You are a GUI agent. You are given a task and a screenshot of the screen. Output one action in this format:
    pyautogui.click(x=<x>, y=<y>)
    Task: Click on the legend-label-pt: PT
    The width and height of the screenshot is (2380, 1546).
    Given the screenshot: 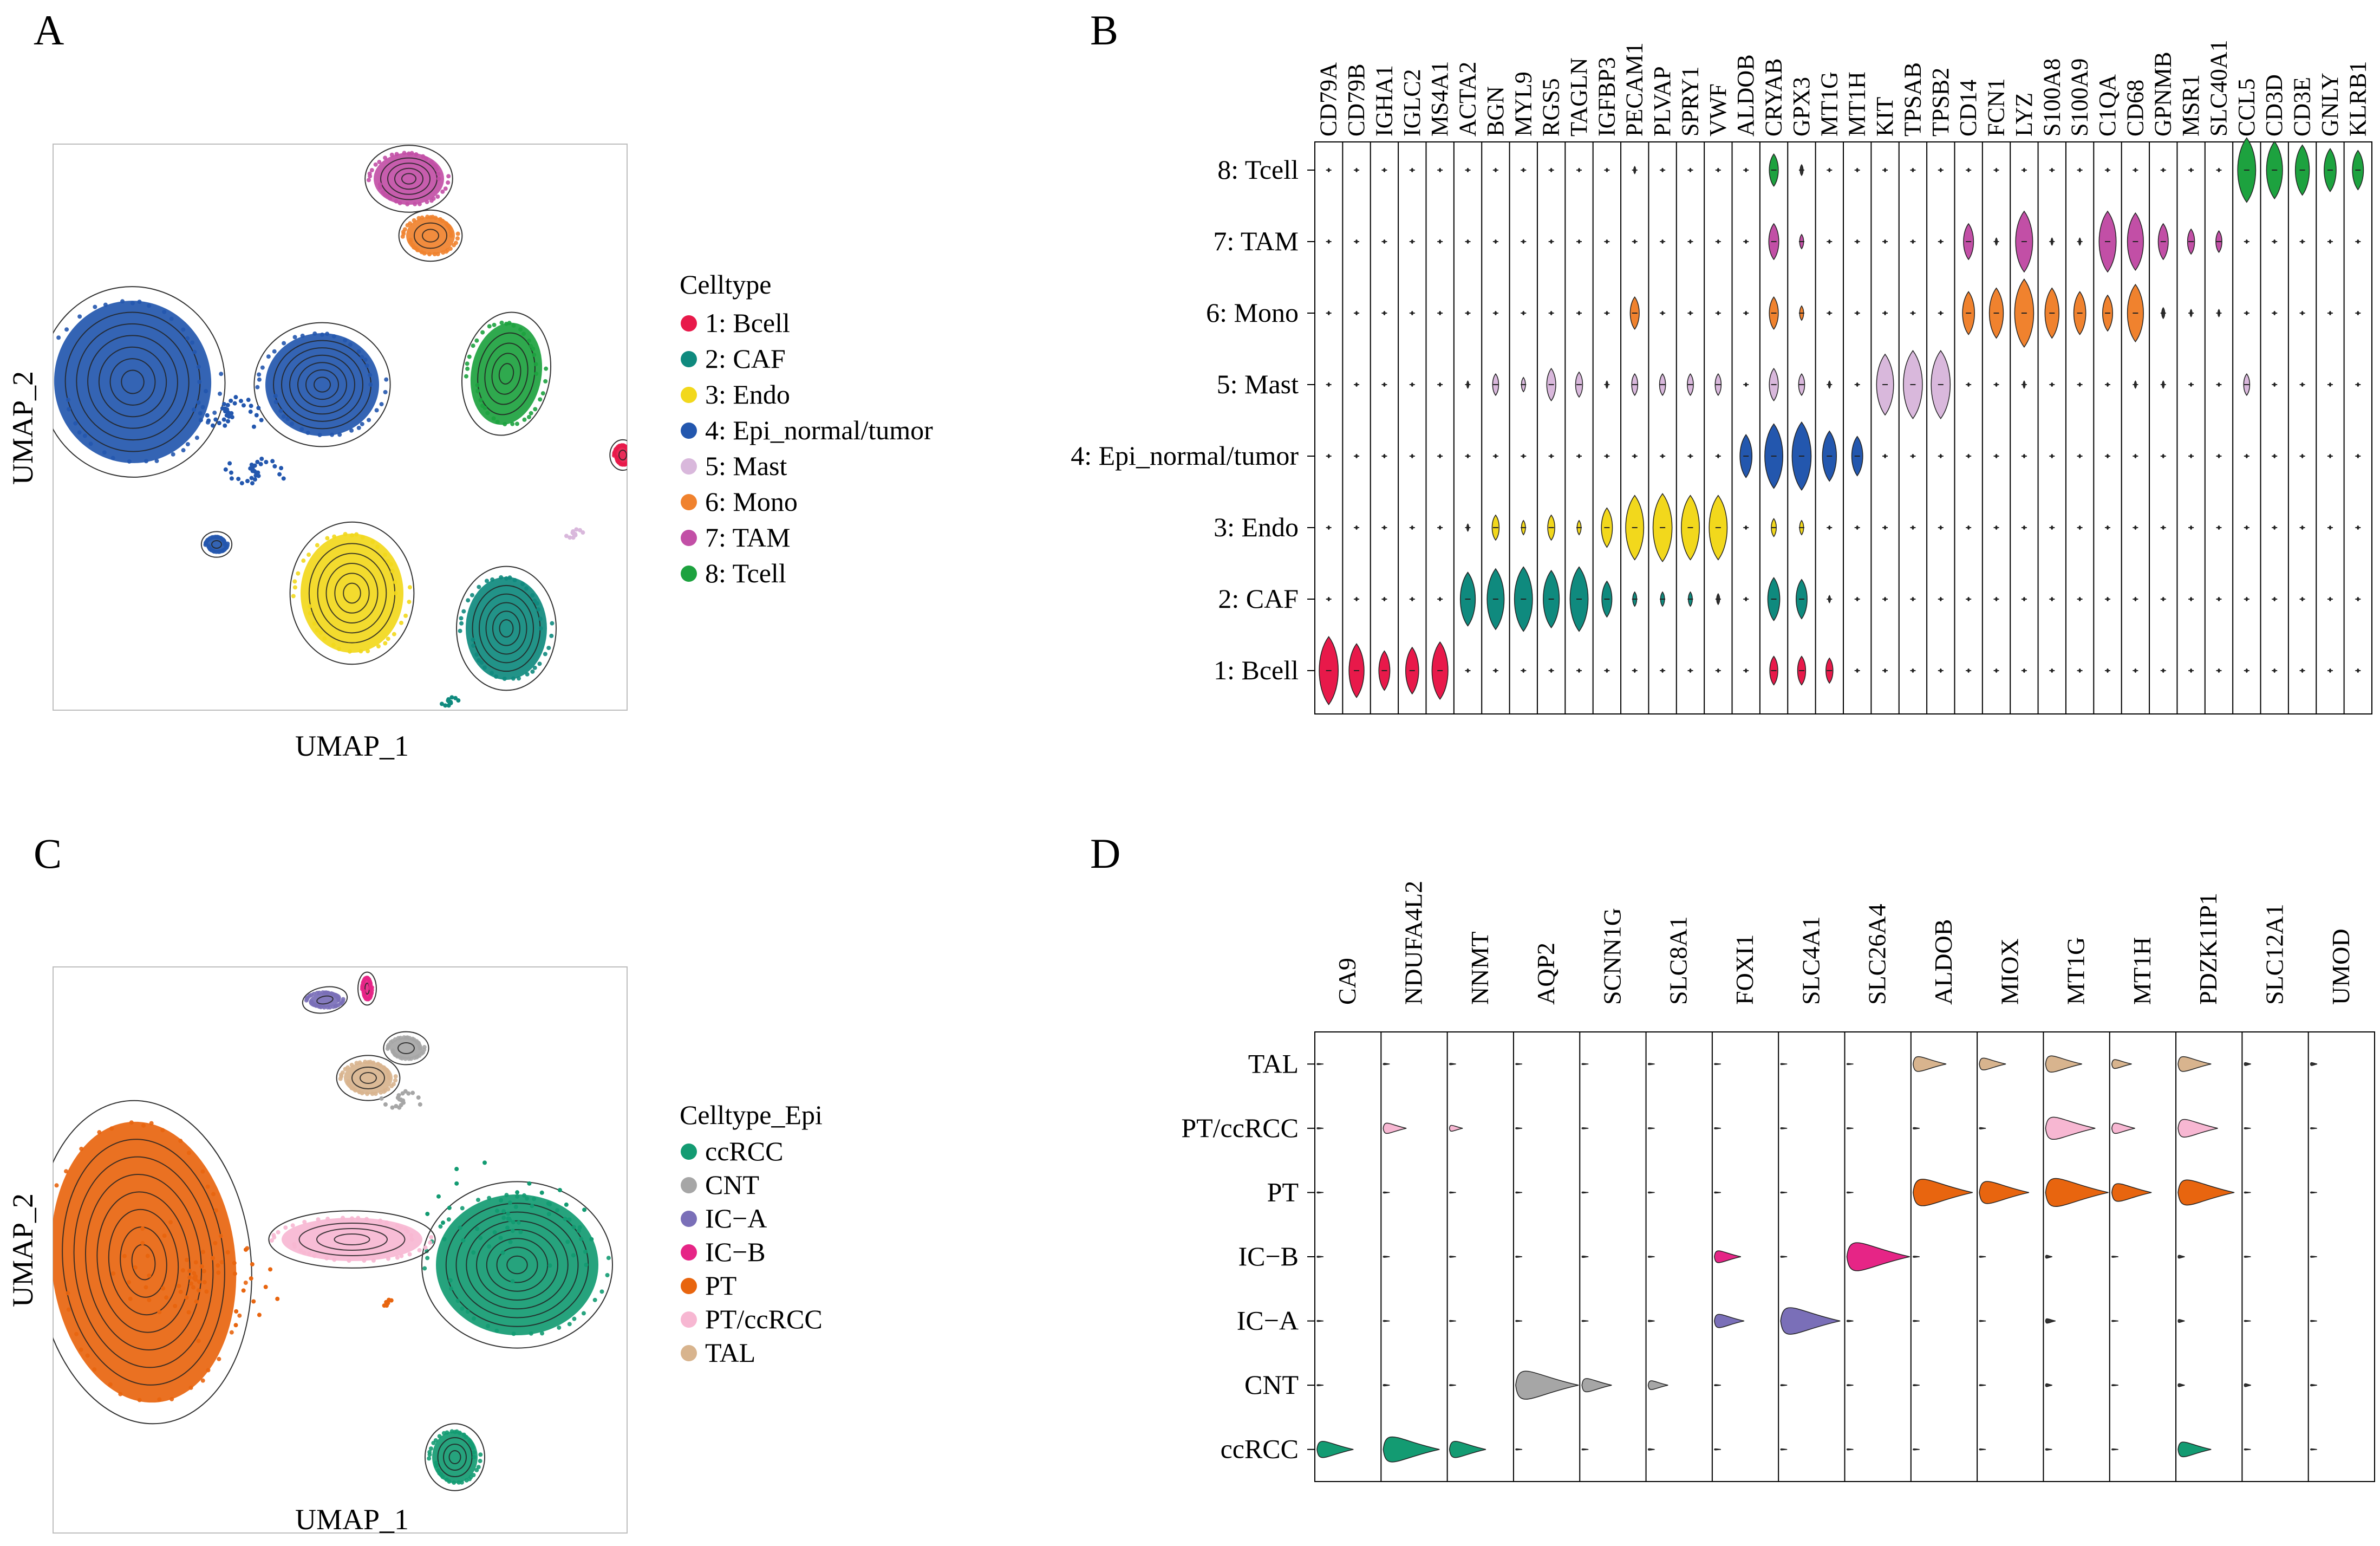 What is the action you would take?
    pyautogui.click(x=720, y=1286)
    